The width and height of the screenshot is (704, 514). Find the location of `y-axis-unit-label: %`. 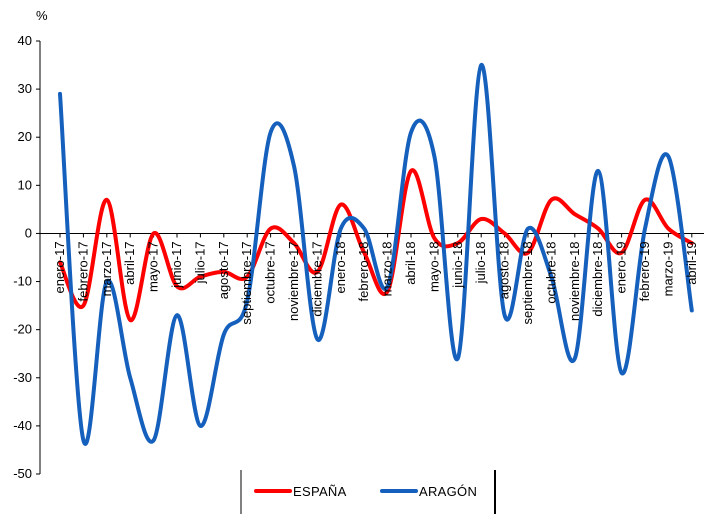

y-axis-unit-label: % is located at coordinates (42, 15).